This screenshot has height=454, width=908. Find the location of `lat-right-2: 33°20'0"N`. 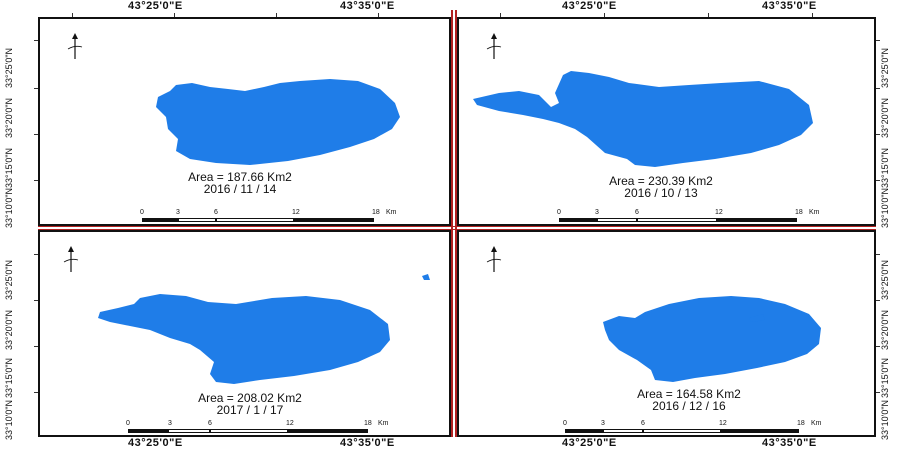

lat-right-2: 33°20'0"N is located at coordinates (885, 117).